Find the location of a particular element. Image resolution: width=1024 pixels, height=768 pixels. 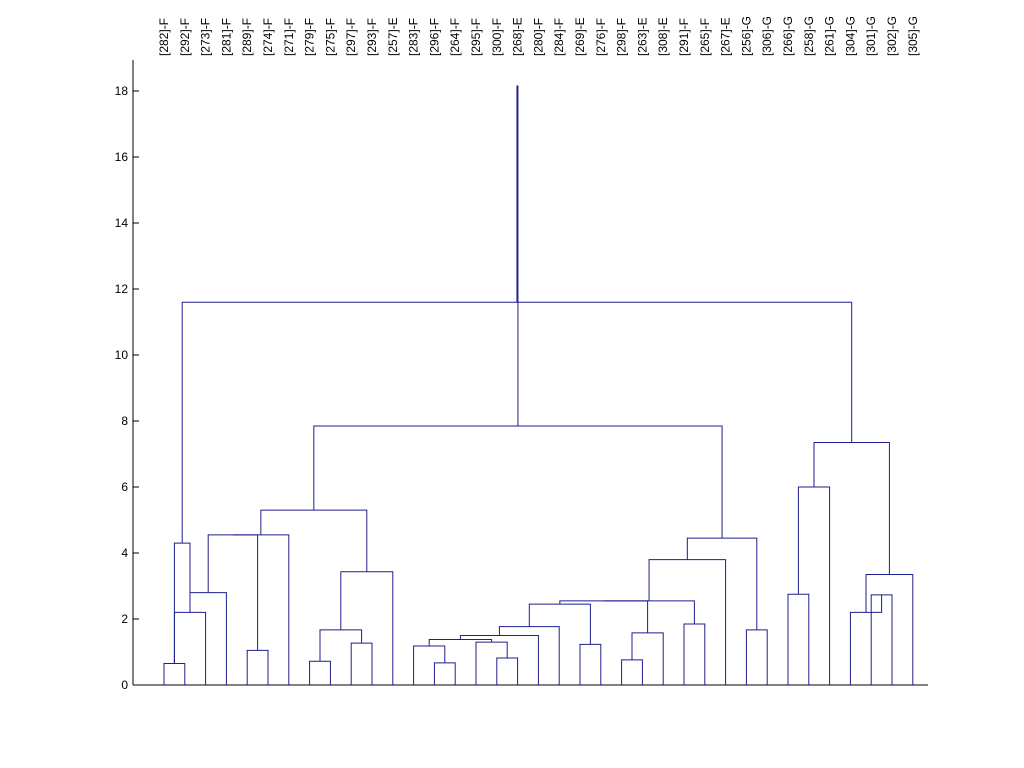

leaf-label: [296]-F is located at coordinates (434, 37).